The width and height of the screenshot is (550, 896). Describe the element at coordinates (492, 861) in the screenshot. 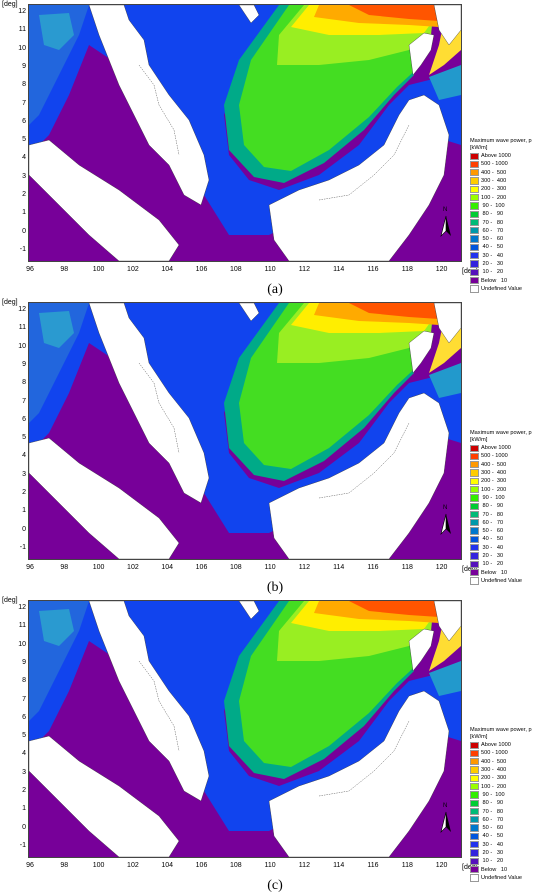

I see `legend-label: 10 - 20` at that location.